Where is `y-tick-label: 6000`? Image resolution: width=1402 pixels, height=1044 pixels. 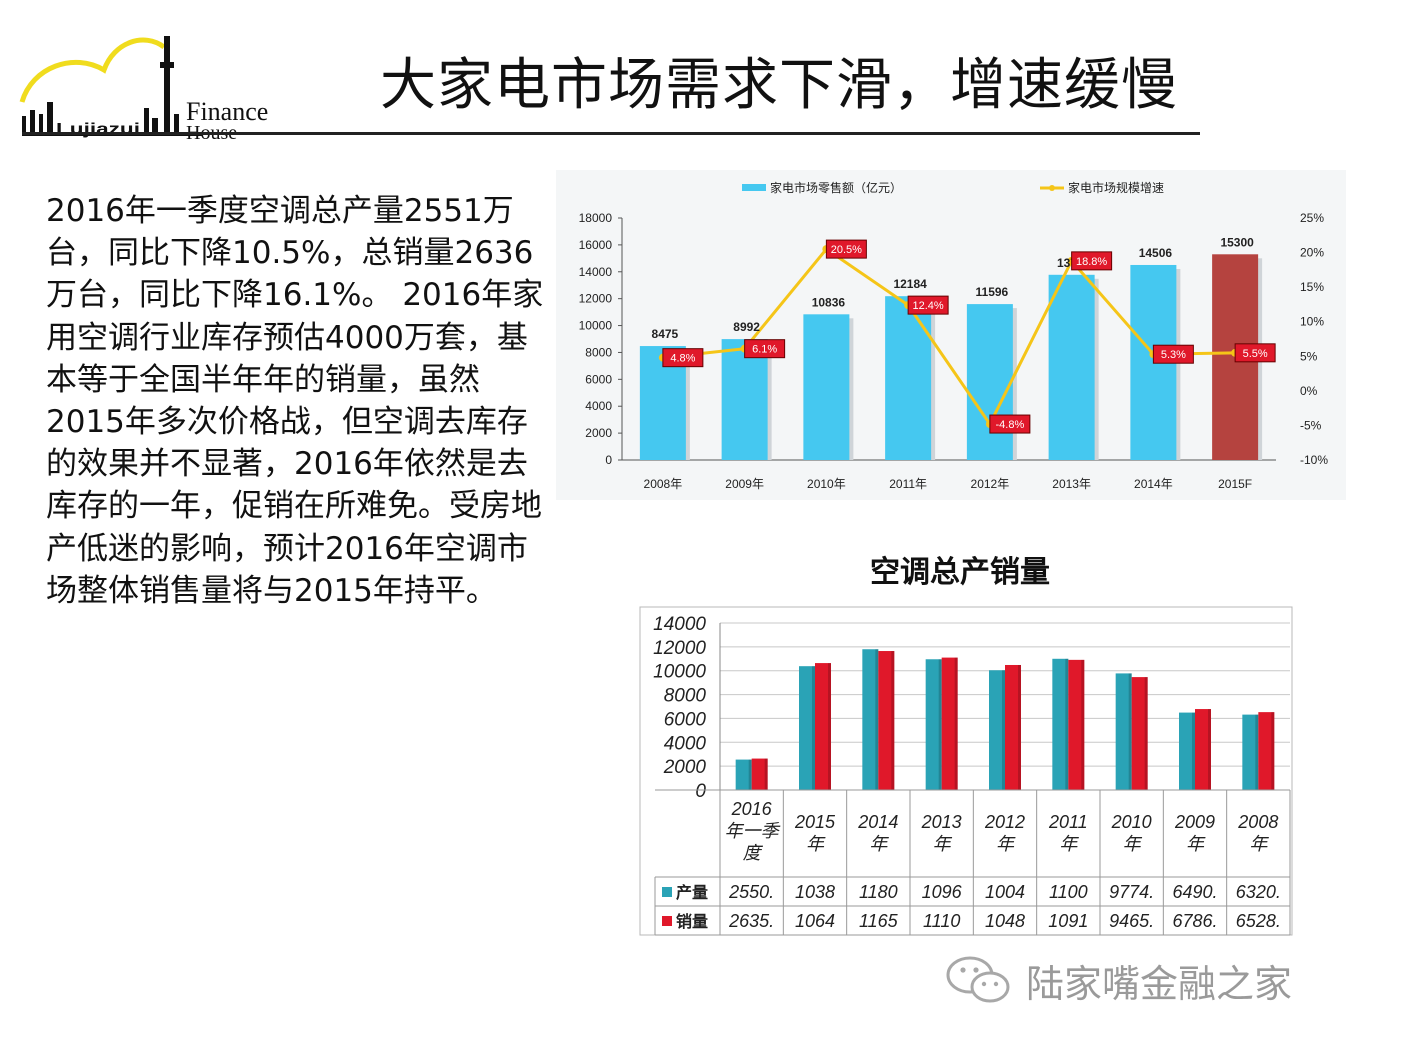 y-tick-label: 6000 is located at coordinates (685, 719).